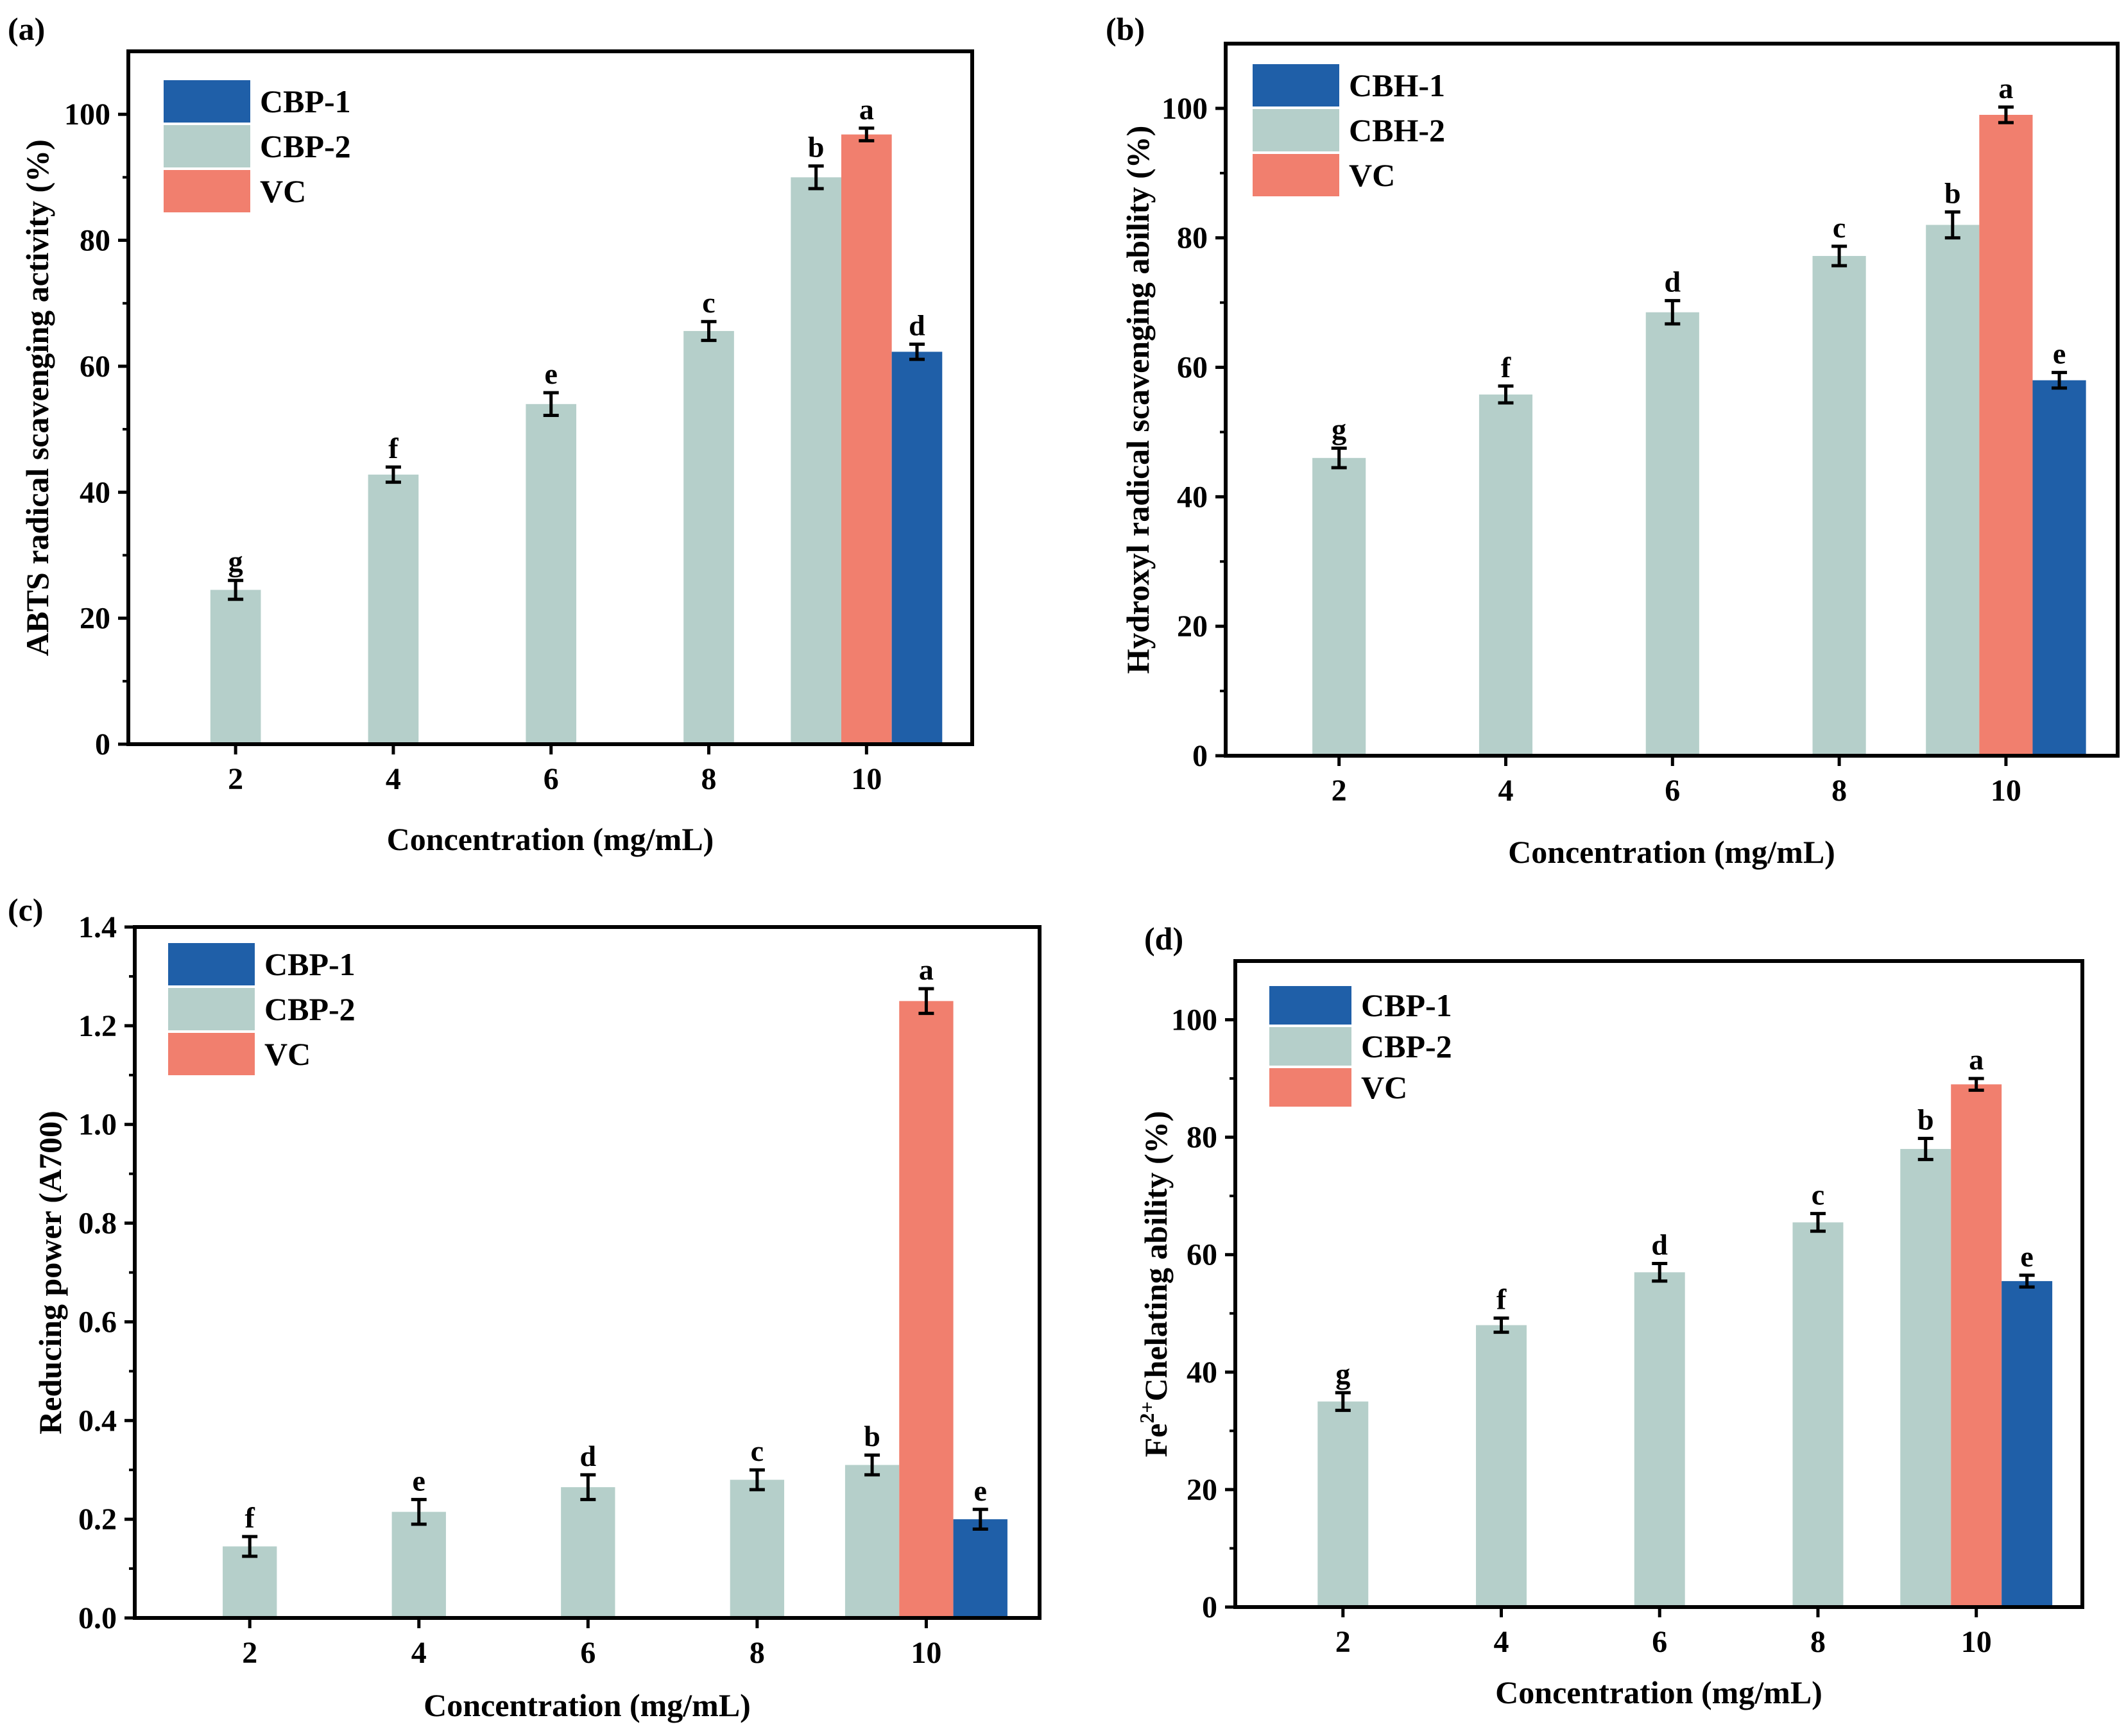 This screenshot has height=1736, width=2126. I want to click on y-axis-title-main: Fe, so click(1156, 1441).